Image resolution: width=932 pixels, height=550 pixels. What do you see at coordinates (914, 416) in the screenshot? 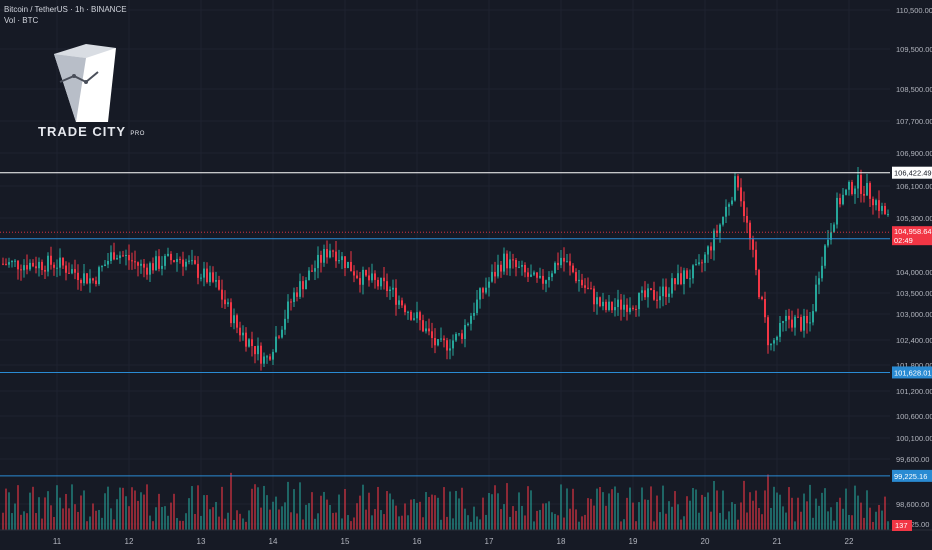
I see `price-tick-label: 100,600.00` at bounding box center [914, 416].